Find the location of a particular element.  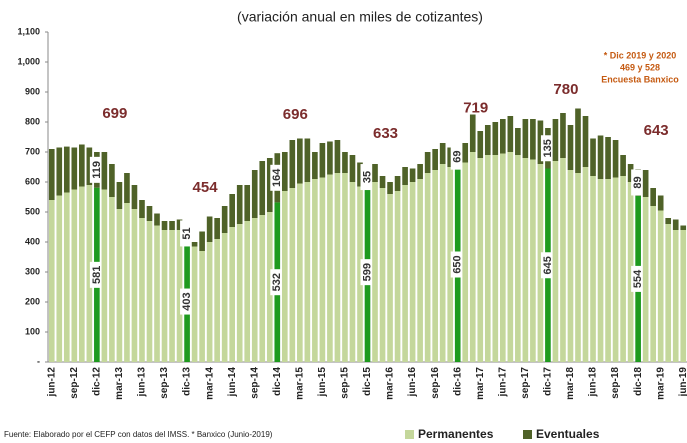

data-label: 581 is located at coordinates (97, 275).